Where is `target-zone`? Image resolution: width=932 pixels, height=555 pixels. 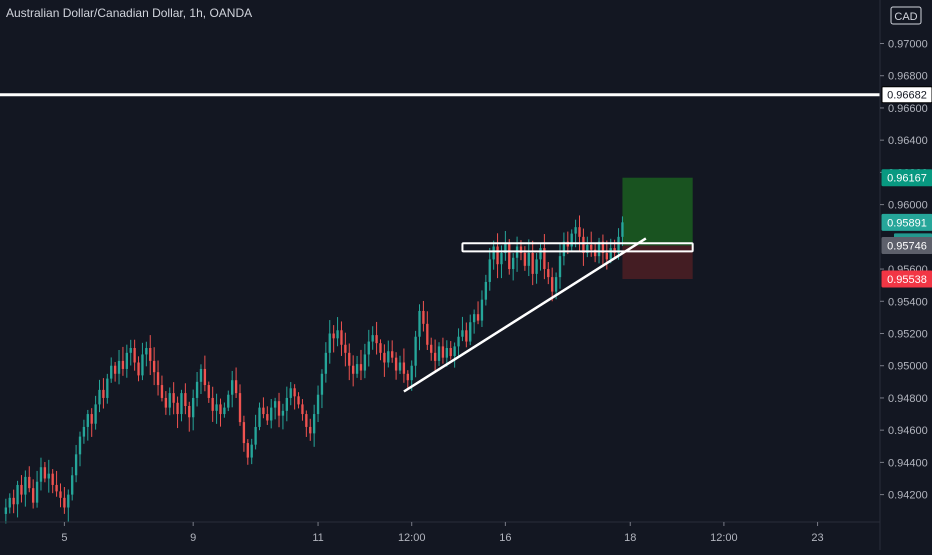 target-zone is located at coordinates (657, 211).